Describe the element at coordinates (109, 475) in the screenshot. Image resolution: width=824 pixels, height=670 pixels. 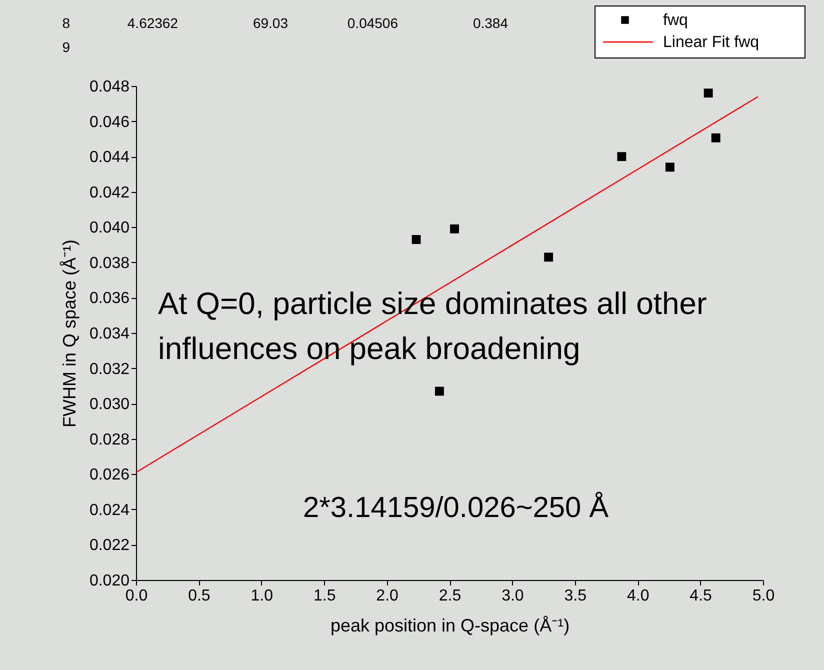
I see `y-tick-label: 0.026` at that location.